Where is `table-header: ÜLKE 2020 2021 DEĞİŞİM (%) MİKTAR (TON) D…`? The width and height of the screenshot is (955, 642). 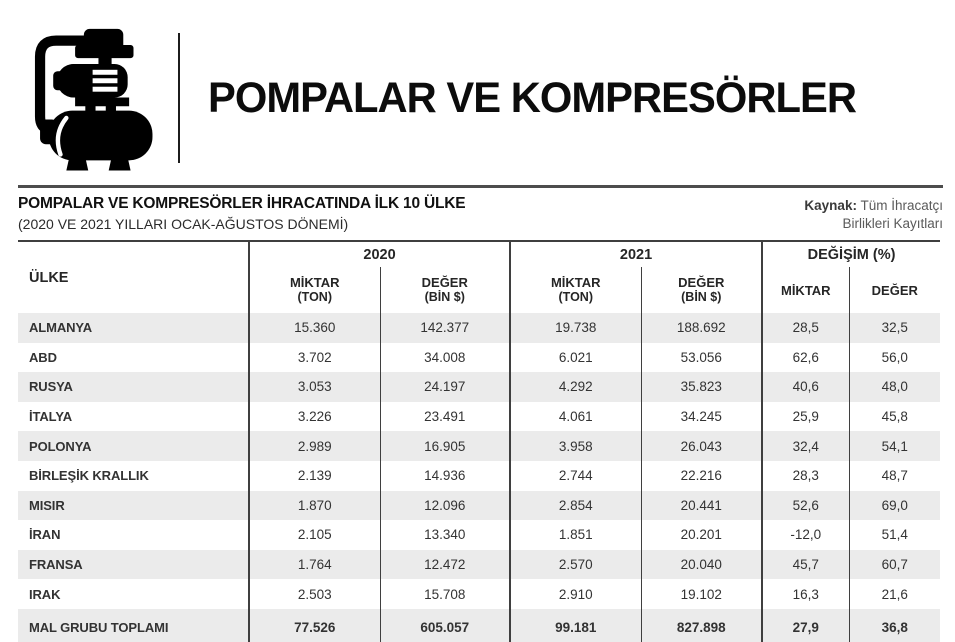 table-header: ÜLKE 2020 2021 DEĞİŞİM (%) MİKTAR (TON) D… is located at coordinates (479, 277).